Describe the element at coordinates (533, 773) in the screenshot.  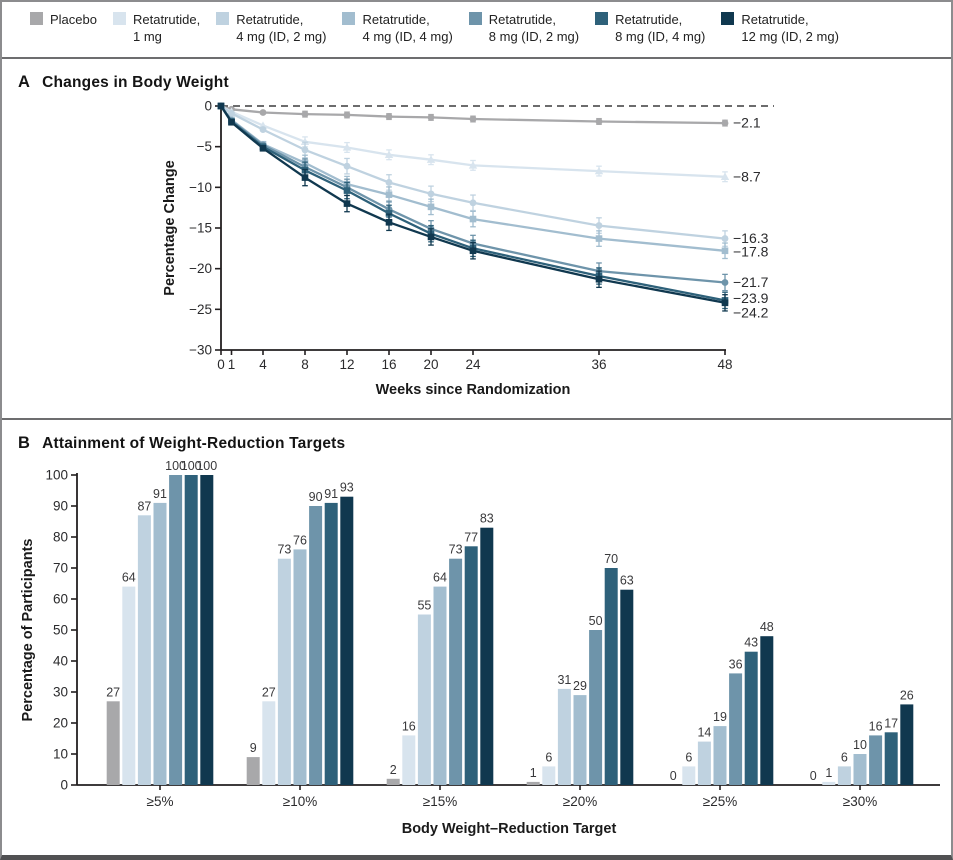
I see `bar-value-label: 1` at that location.